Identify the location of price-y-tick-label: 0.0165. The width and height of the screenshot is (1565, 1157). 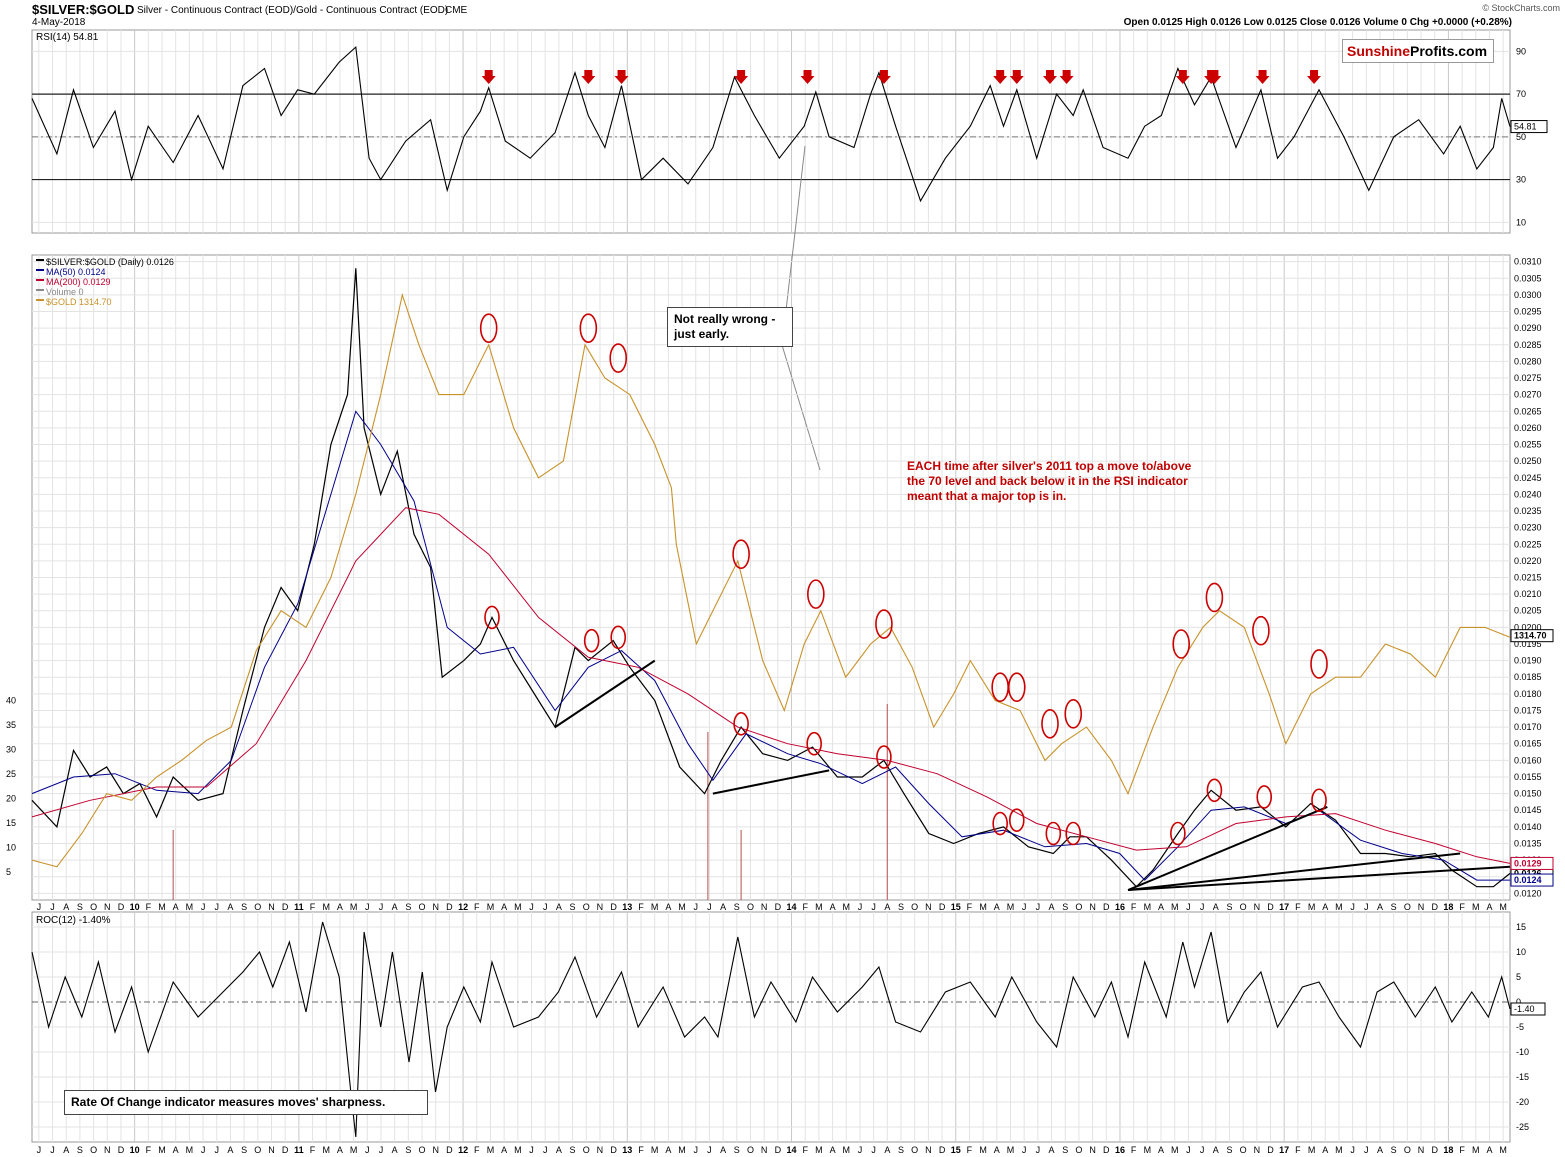
(1528, 744).